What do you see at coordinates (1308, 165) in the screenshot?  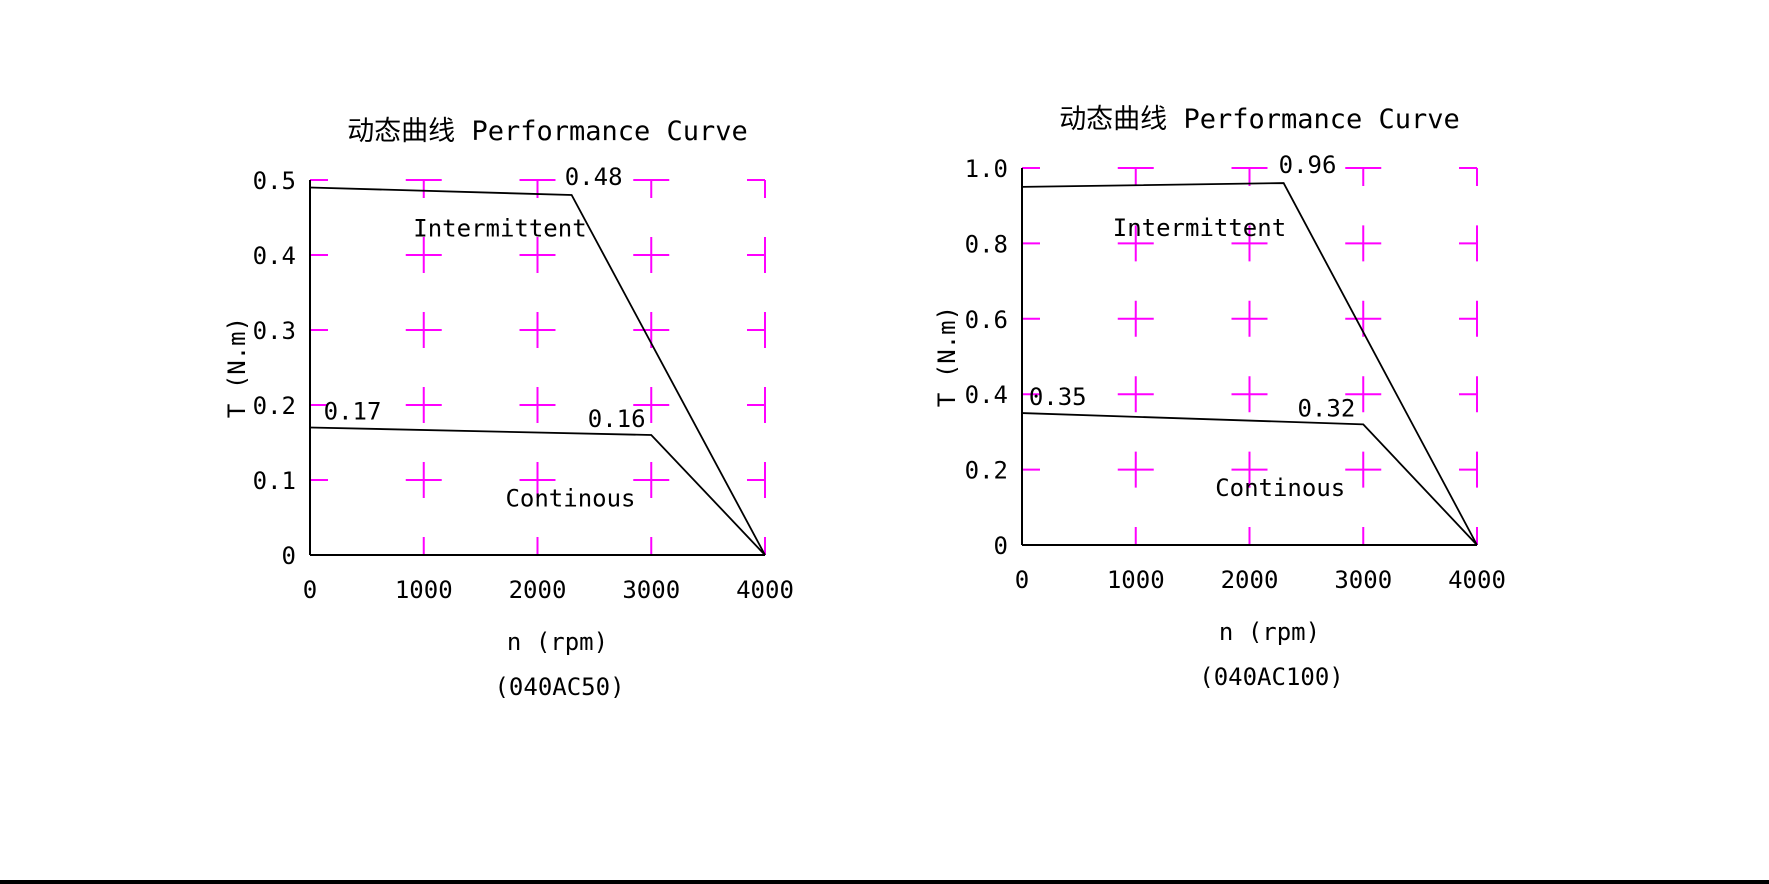 I see `annotation-0-96: 0.96` at bounding box center [1308, 165].